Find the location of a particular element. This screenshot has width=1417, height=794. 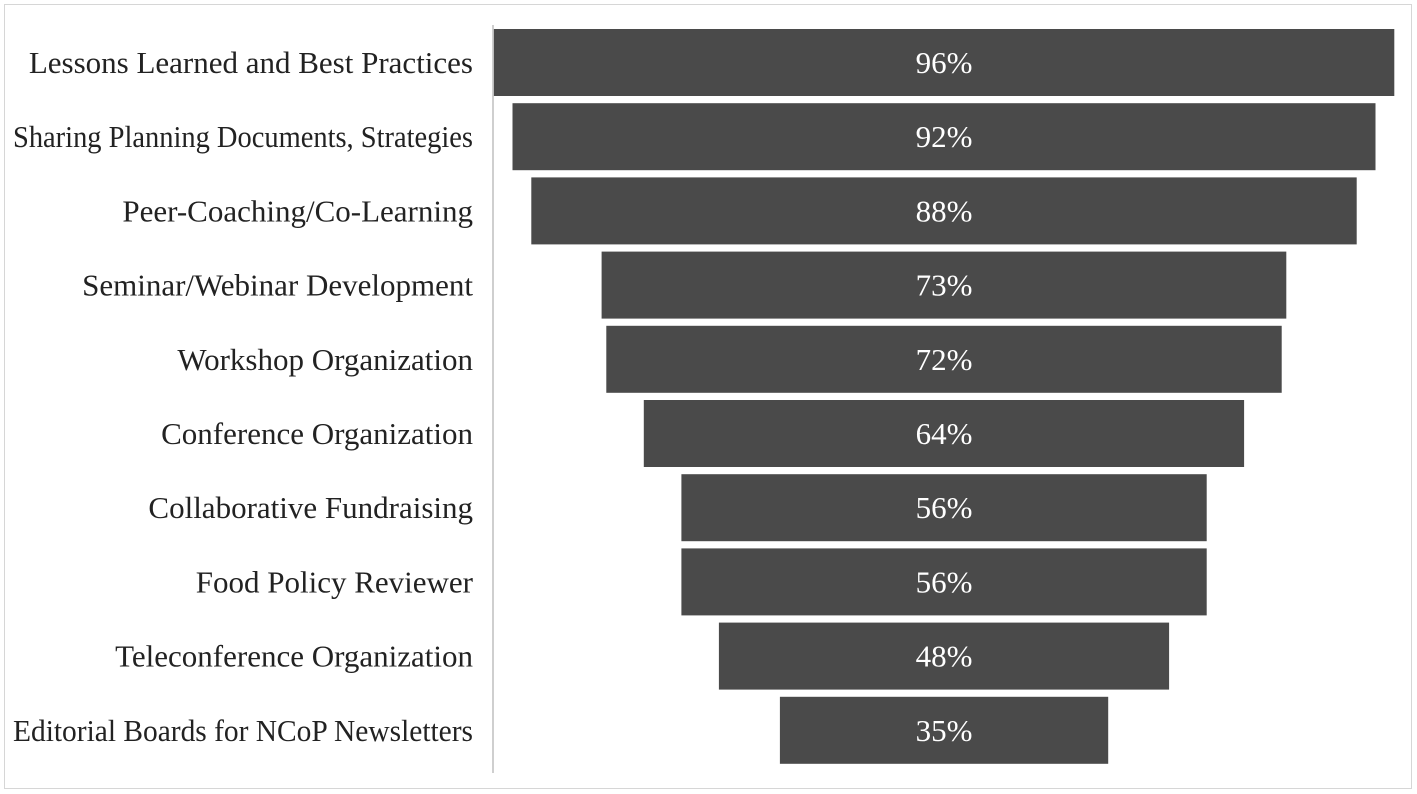

value-label: 96% is located at coordinates (944, 62).